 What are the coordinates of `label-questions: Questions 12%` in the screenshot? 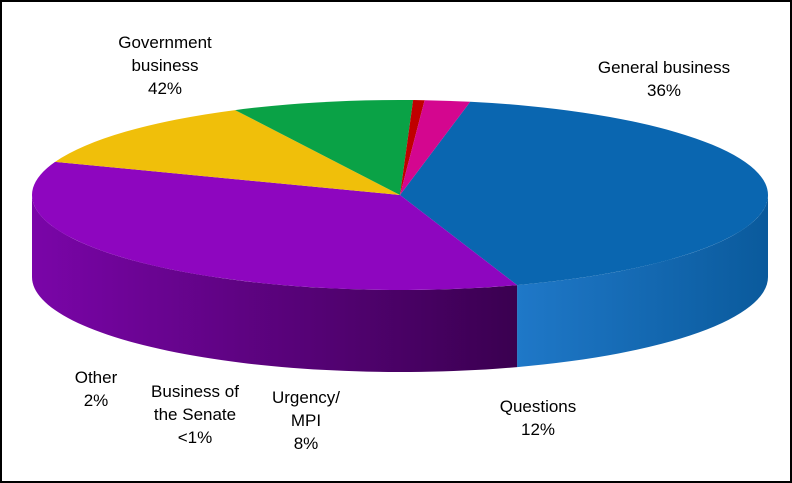 It's located at (538, 418).